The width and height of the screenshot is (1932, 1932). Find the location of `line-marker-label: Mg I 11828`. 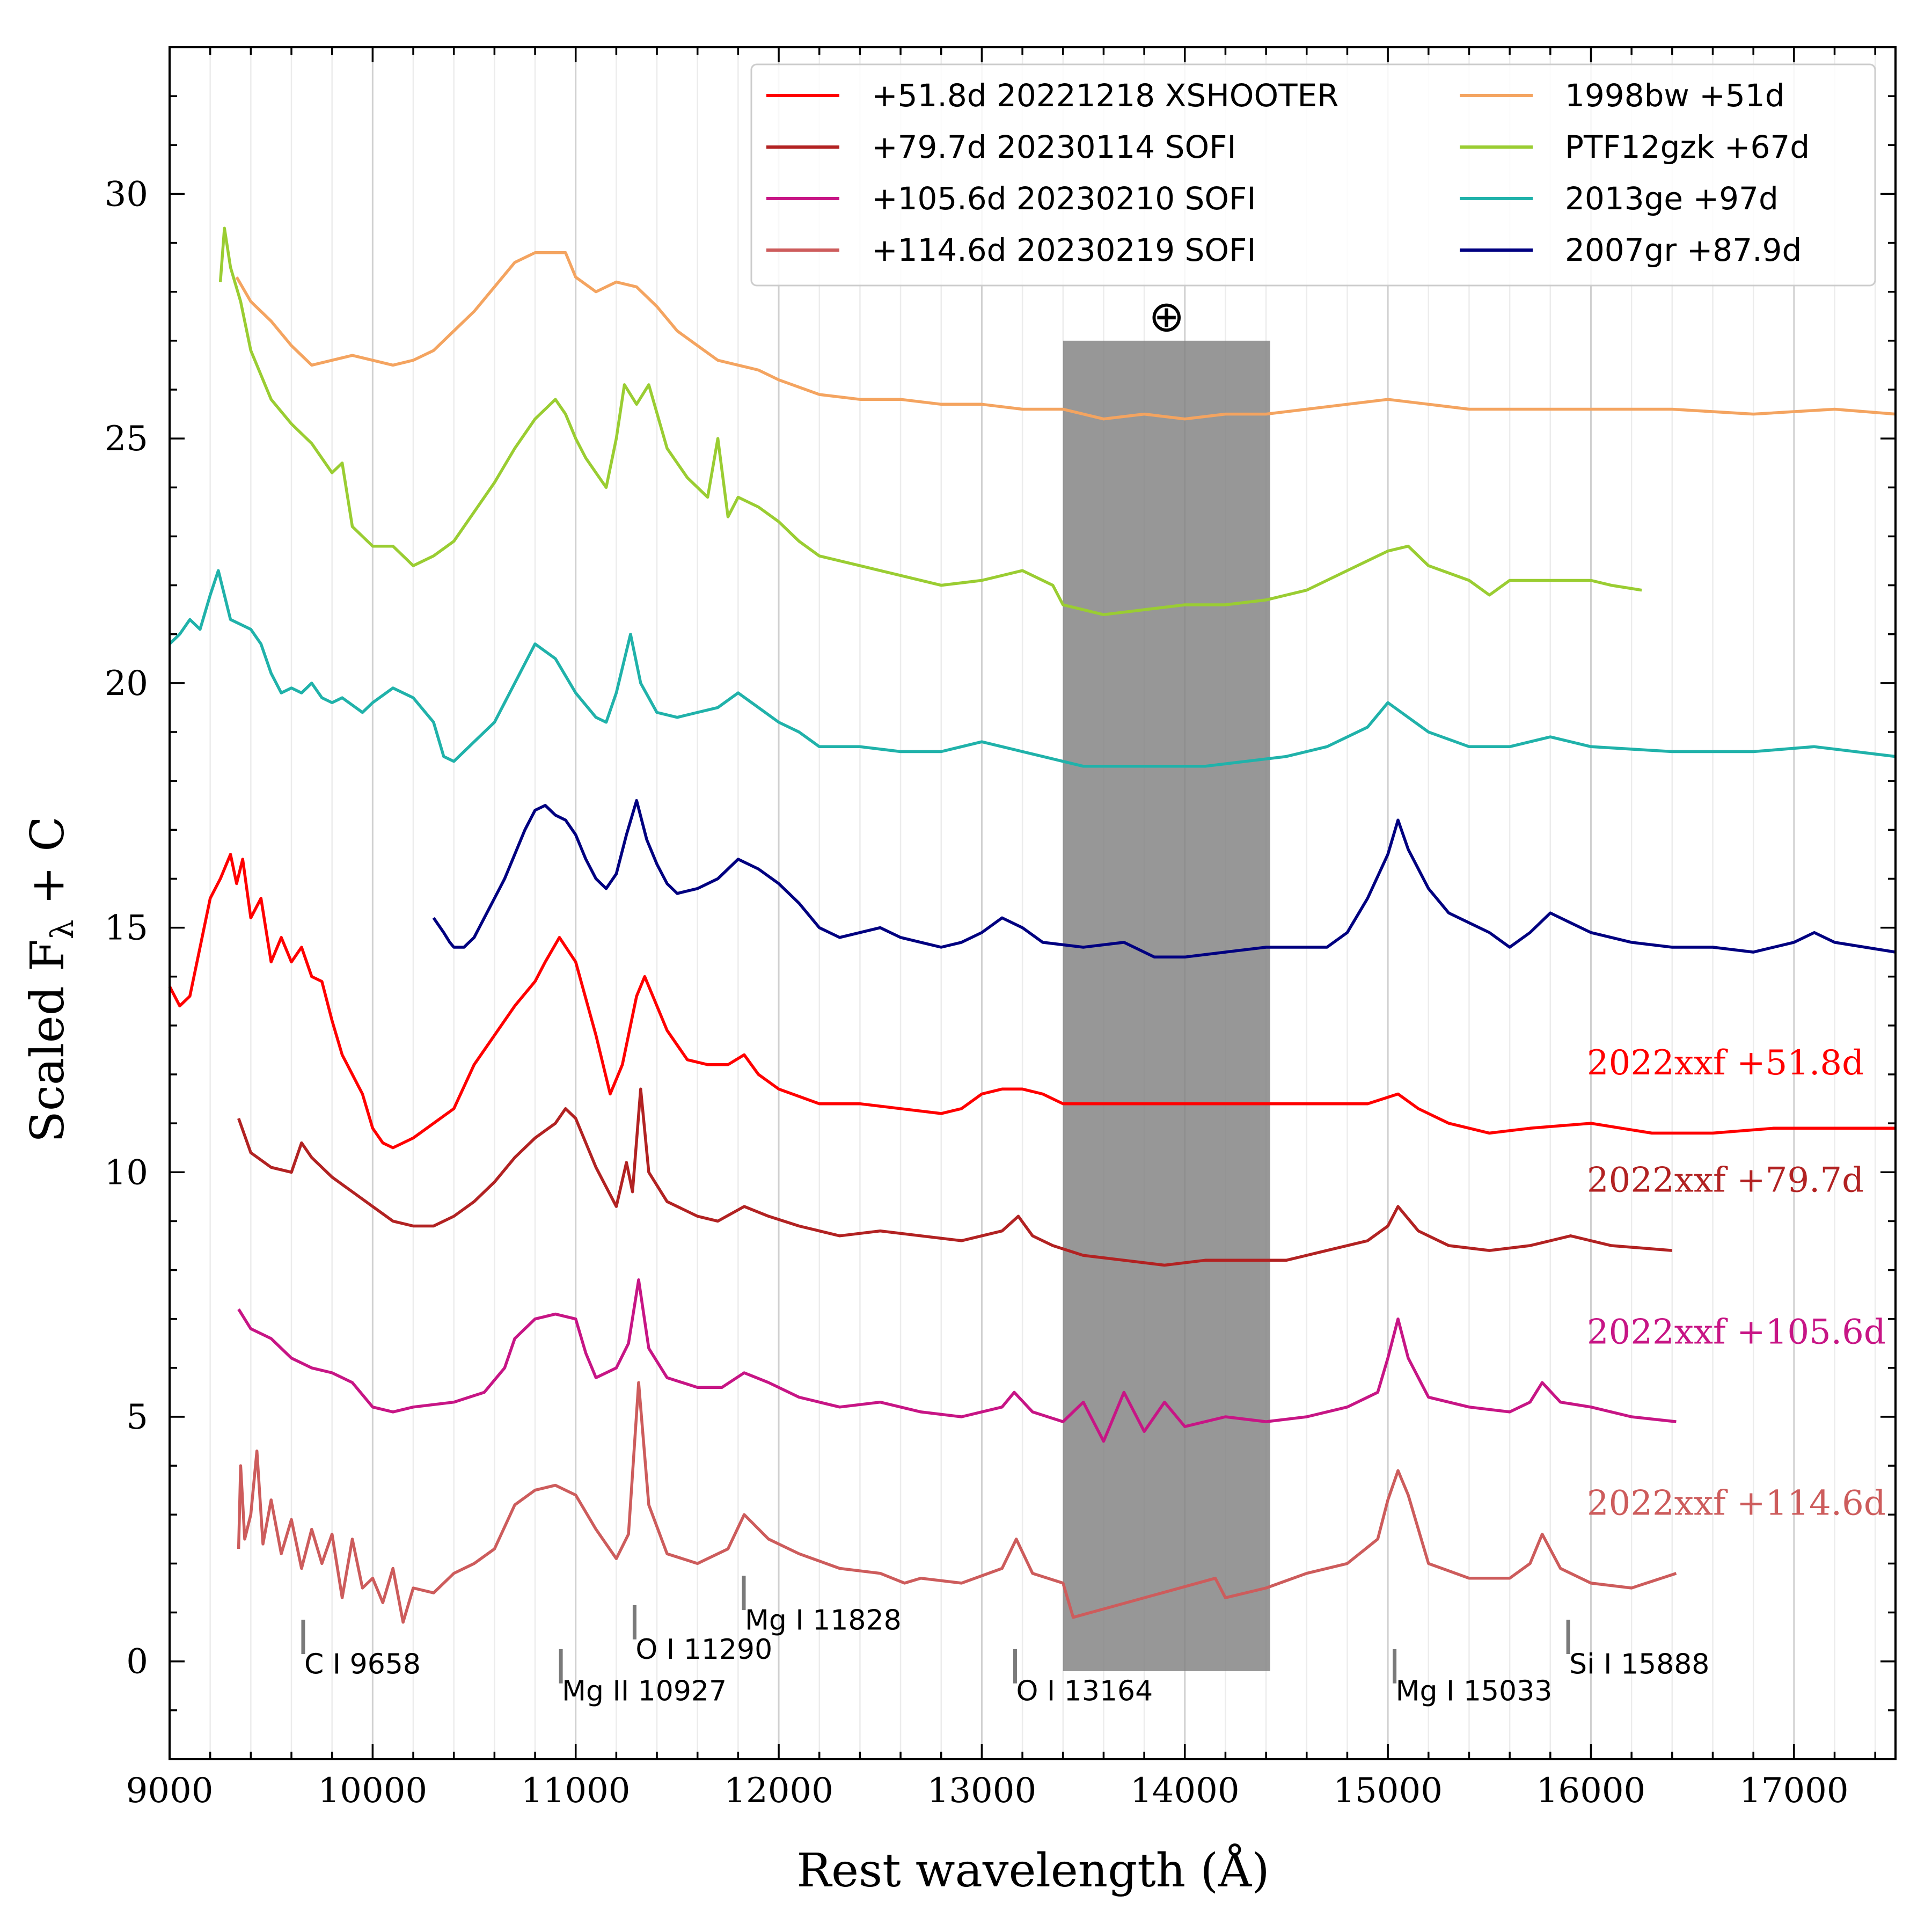

line-marker-label: Mg I 11828 is located at coordinates (823, 1620).